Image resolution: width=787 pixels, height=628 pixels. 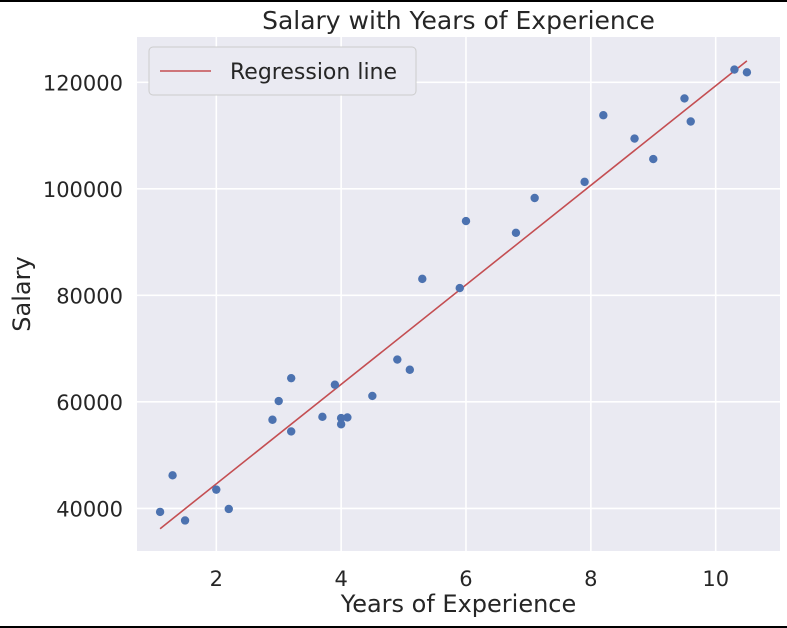 I want to click on x-tick-label: 4, so click(x=340, y=579).